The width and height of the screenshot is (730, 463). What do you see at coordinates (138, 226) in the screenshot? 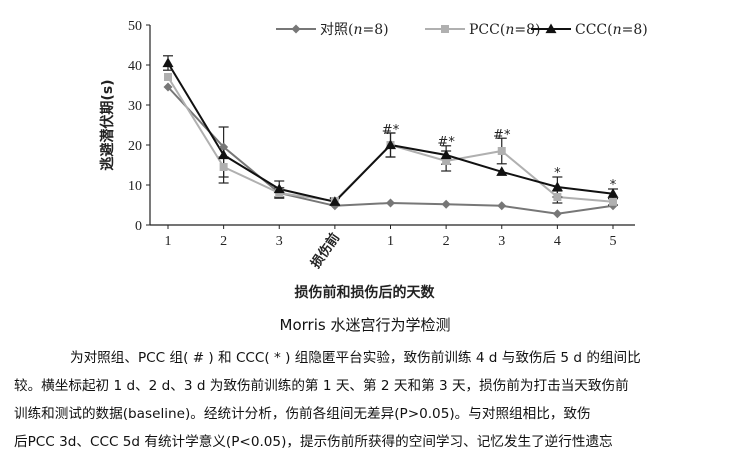
I see `y-tick-label: 0` at bounding box center [138, 226].